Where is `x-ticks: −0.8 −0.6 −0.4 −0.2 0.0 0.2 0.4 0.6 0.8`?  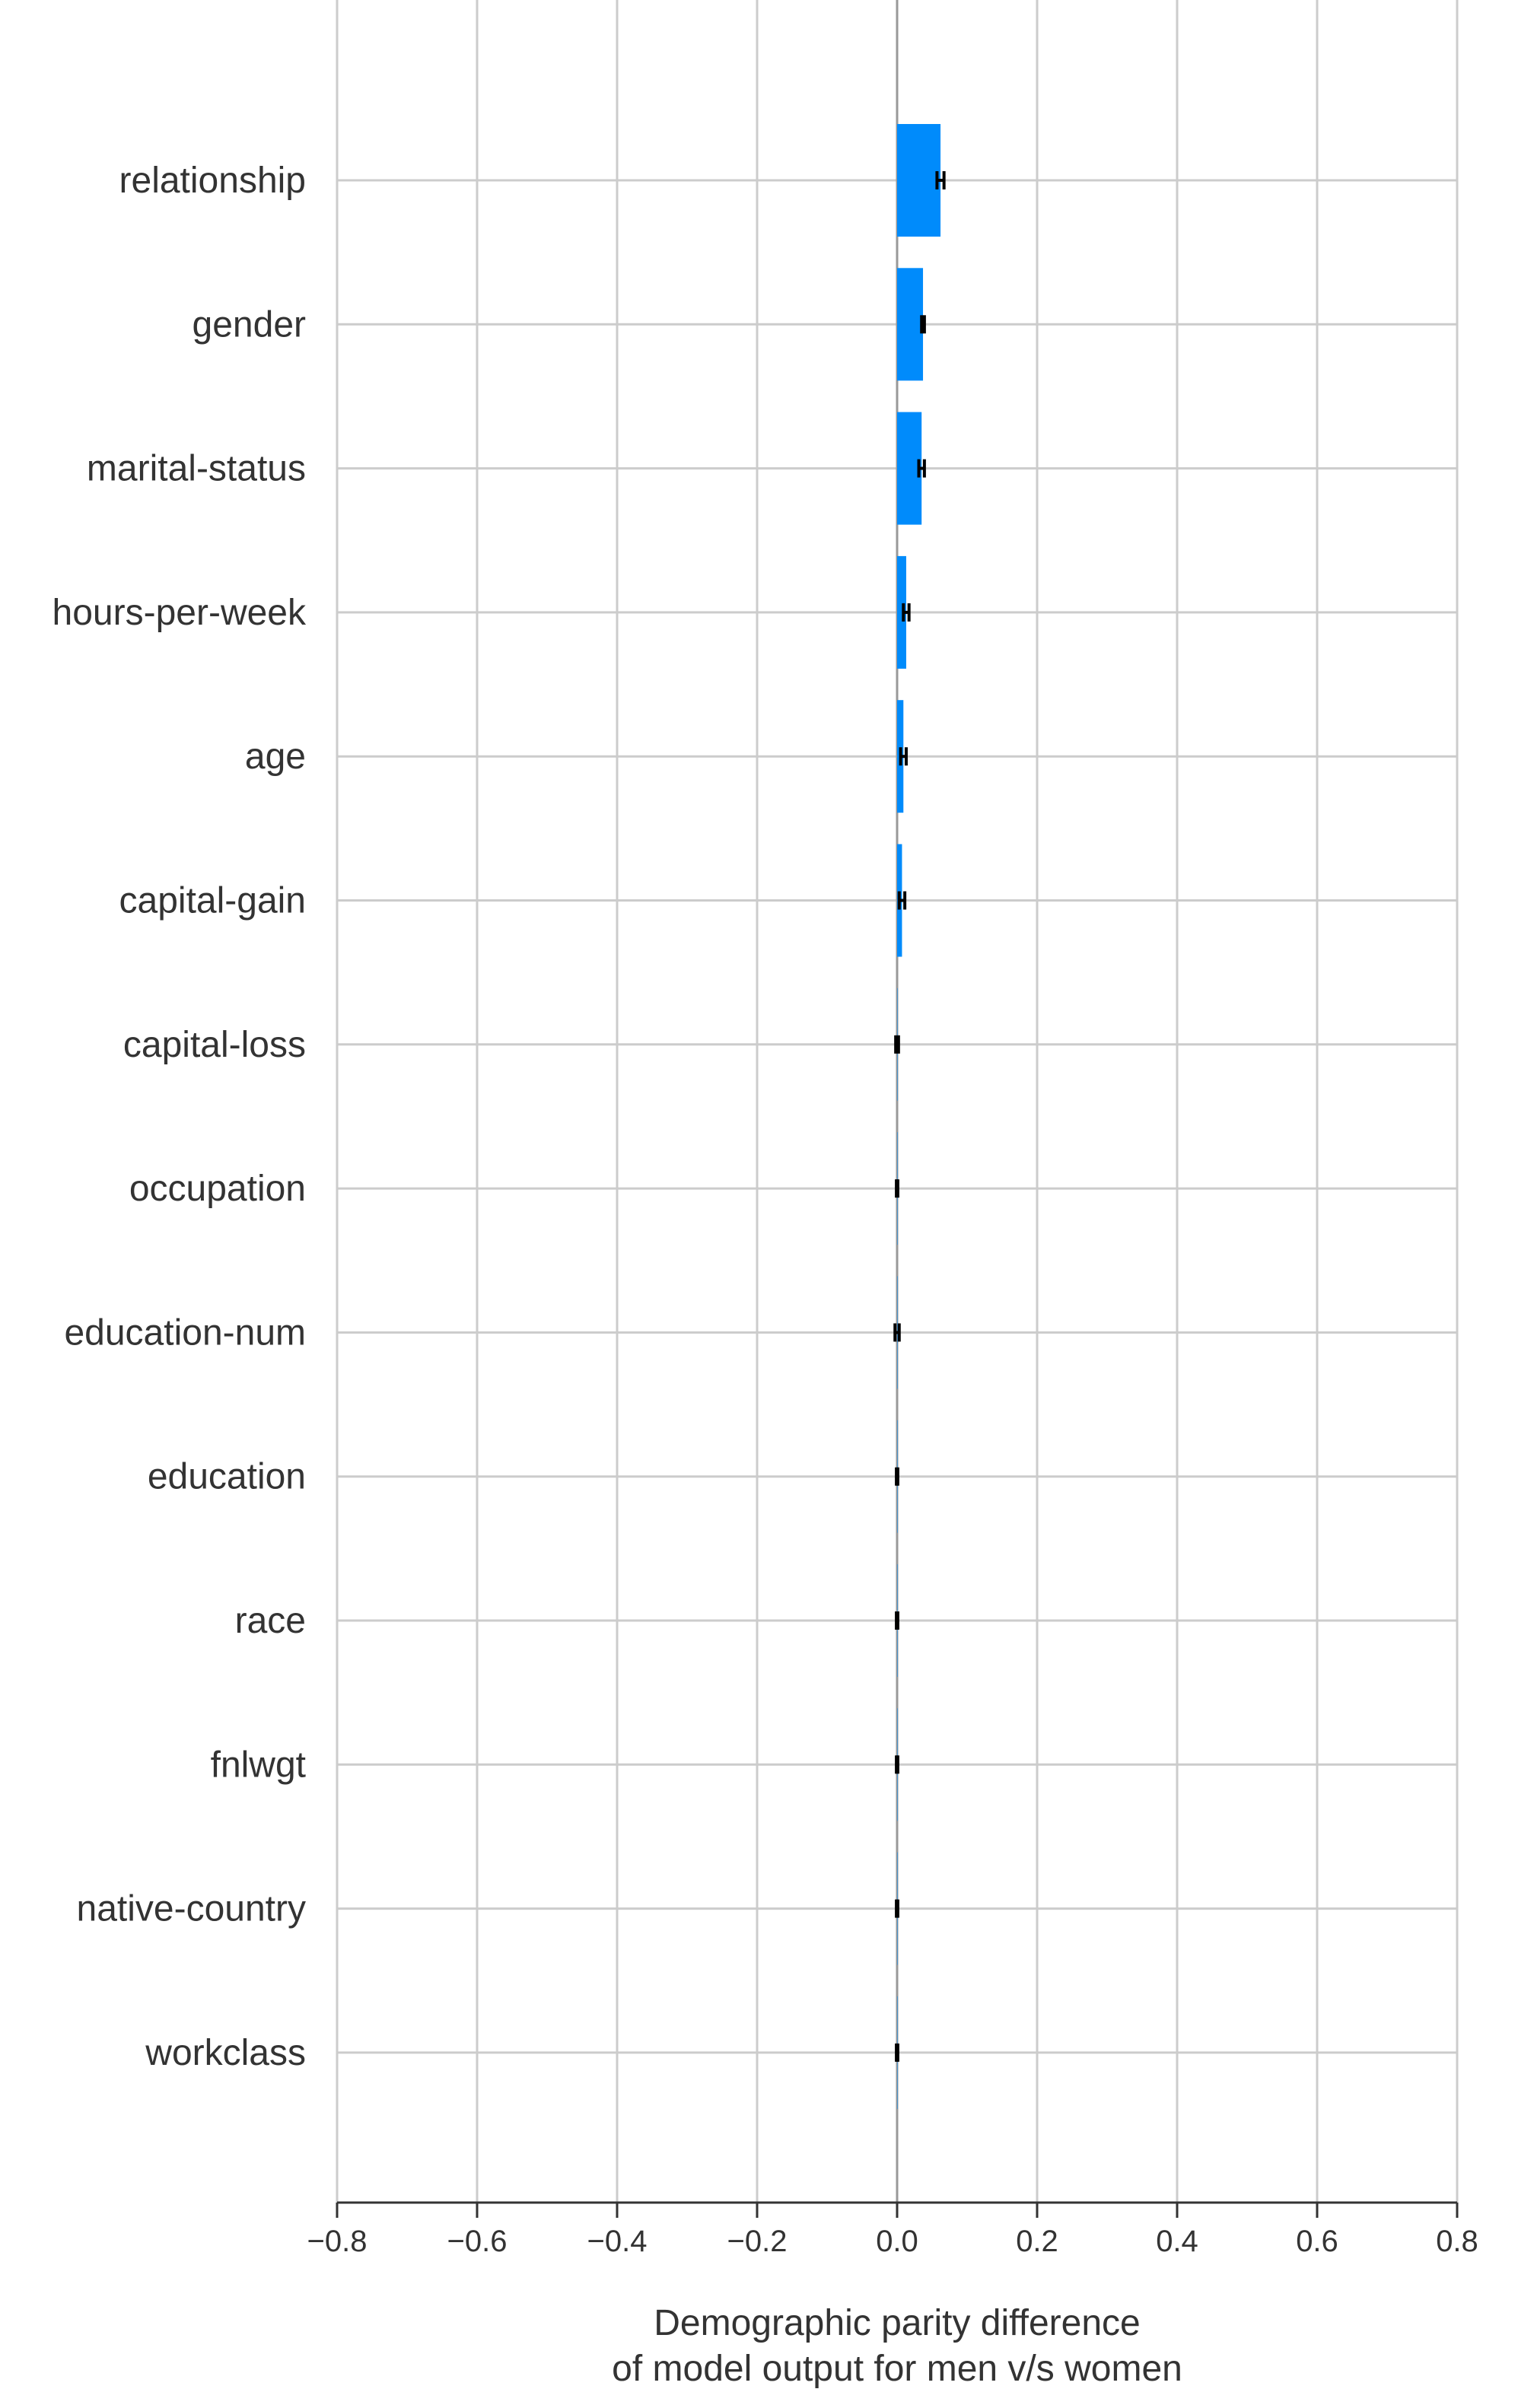
x-ticks: −0.8 −0.6 −0.4 −0.2 0.0 0.2 0.4 0.6 0.8 is located at coordinates (892, 2230).